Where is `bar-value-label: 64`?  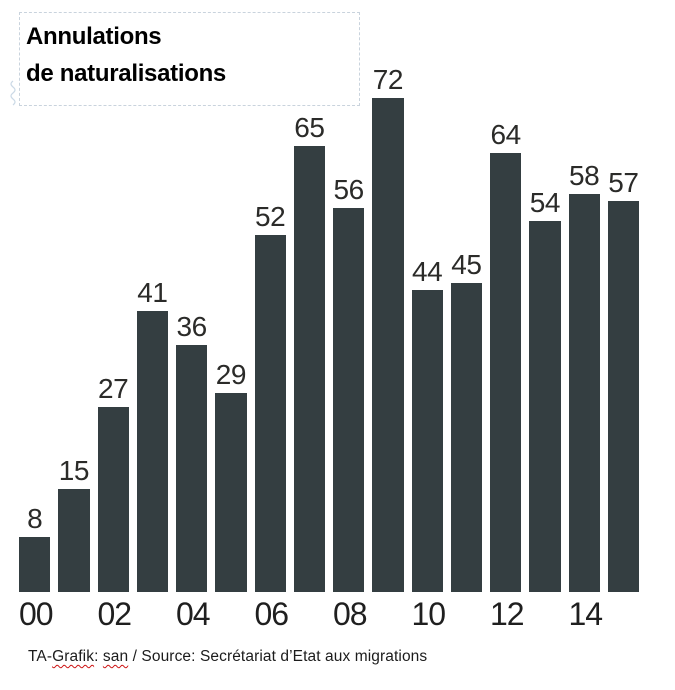 bar-value-label: 64 is located at coordinates (506, 134).